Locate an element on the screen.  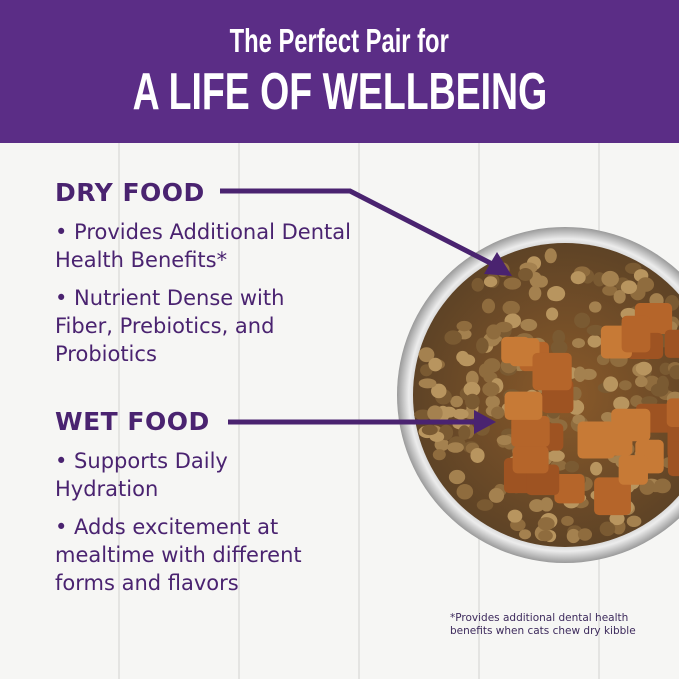
dry-food-arrow is located at coordinates (361, 229).